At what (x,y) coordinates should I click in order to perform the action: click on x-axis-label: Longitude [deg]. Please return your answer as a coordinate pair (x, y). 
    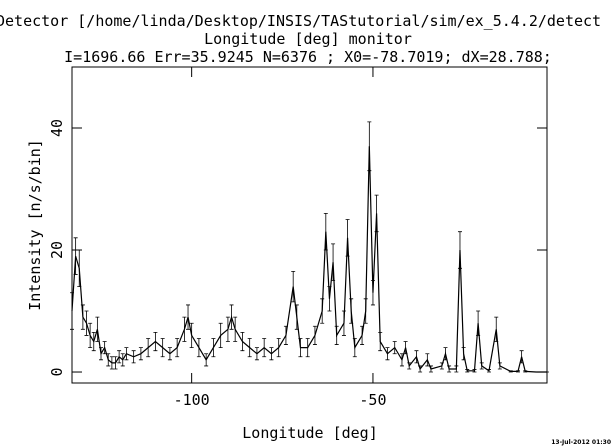
    Looking at the image, I should click on (309, 433).